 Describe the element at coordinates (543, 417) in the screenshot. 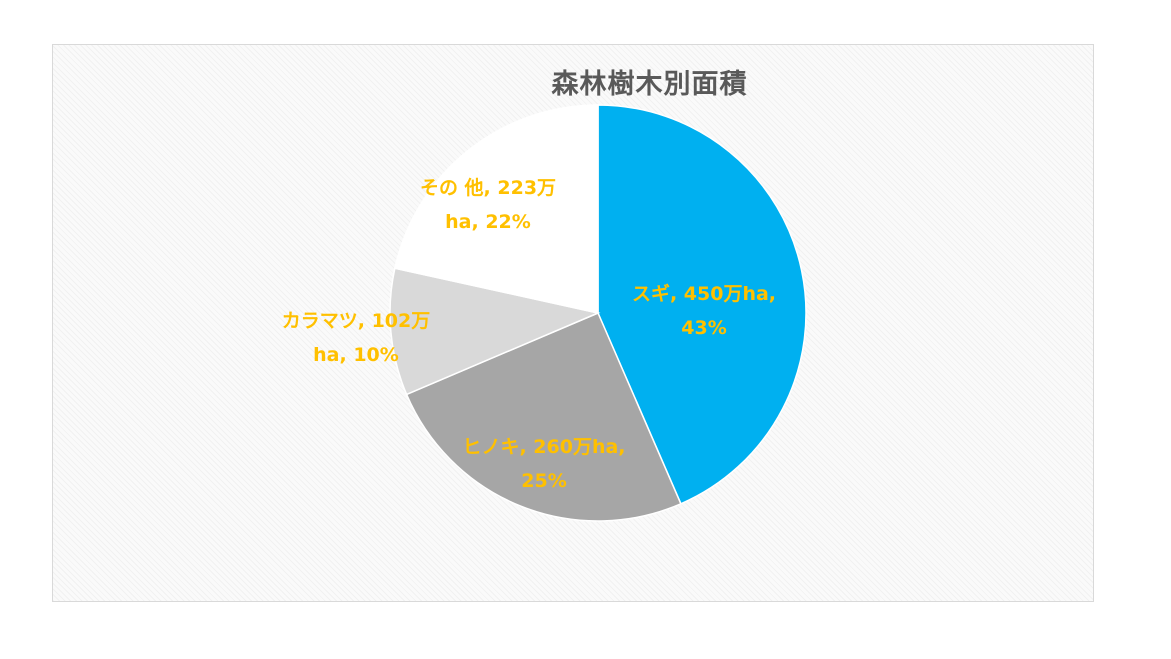

I see `slice-hinoki` at that location.